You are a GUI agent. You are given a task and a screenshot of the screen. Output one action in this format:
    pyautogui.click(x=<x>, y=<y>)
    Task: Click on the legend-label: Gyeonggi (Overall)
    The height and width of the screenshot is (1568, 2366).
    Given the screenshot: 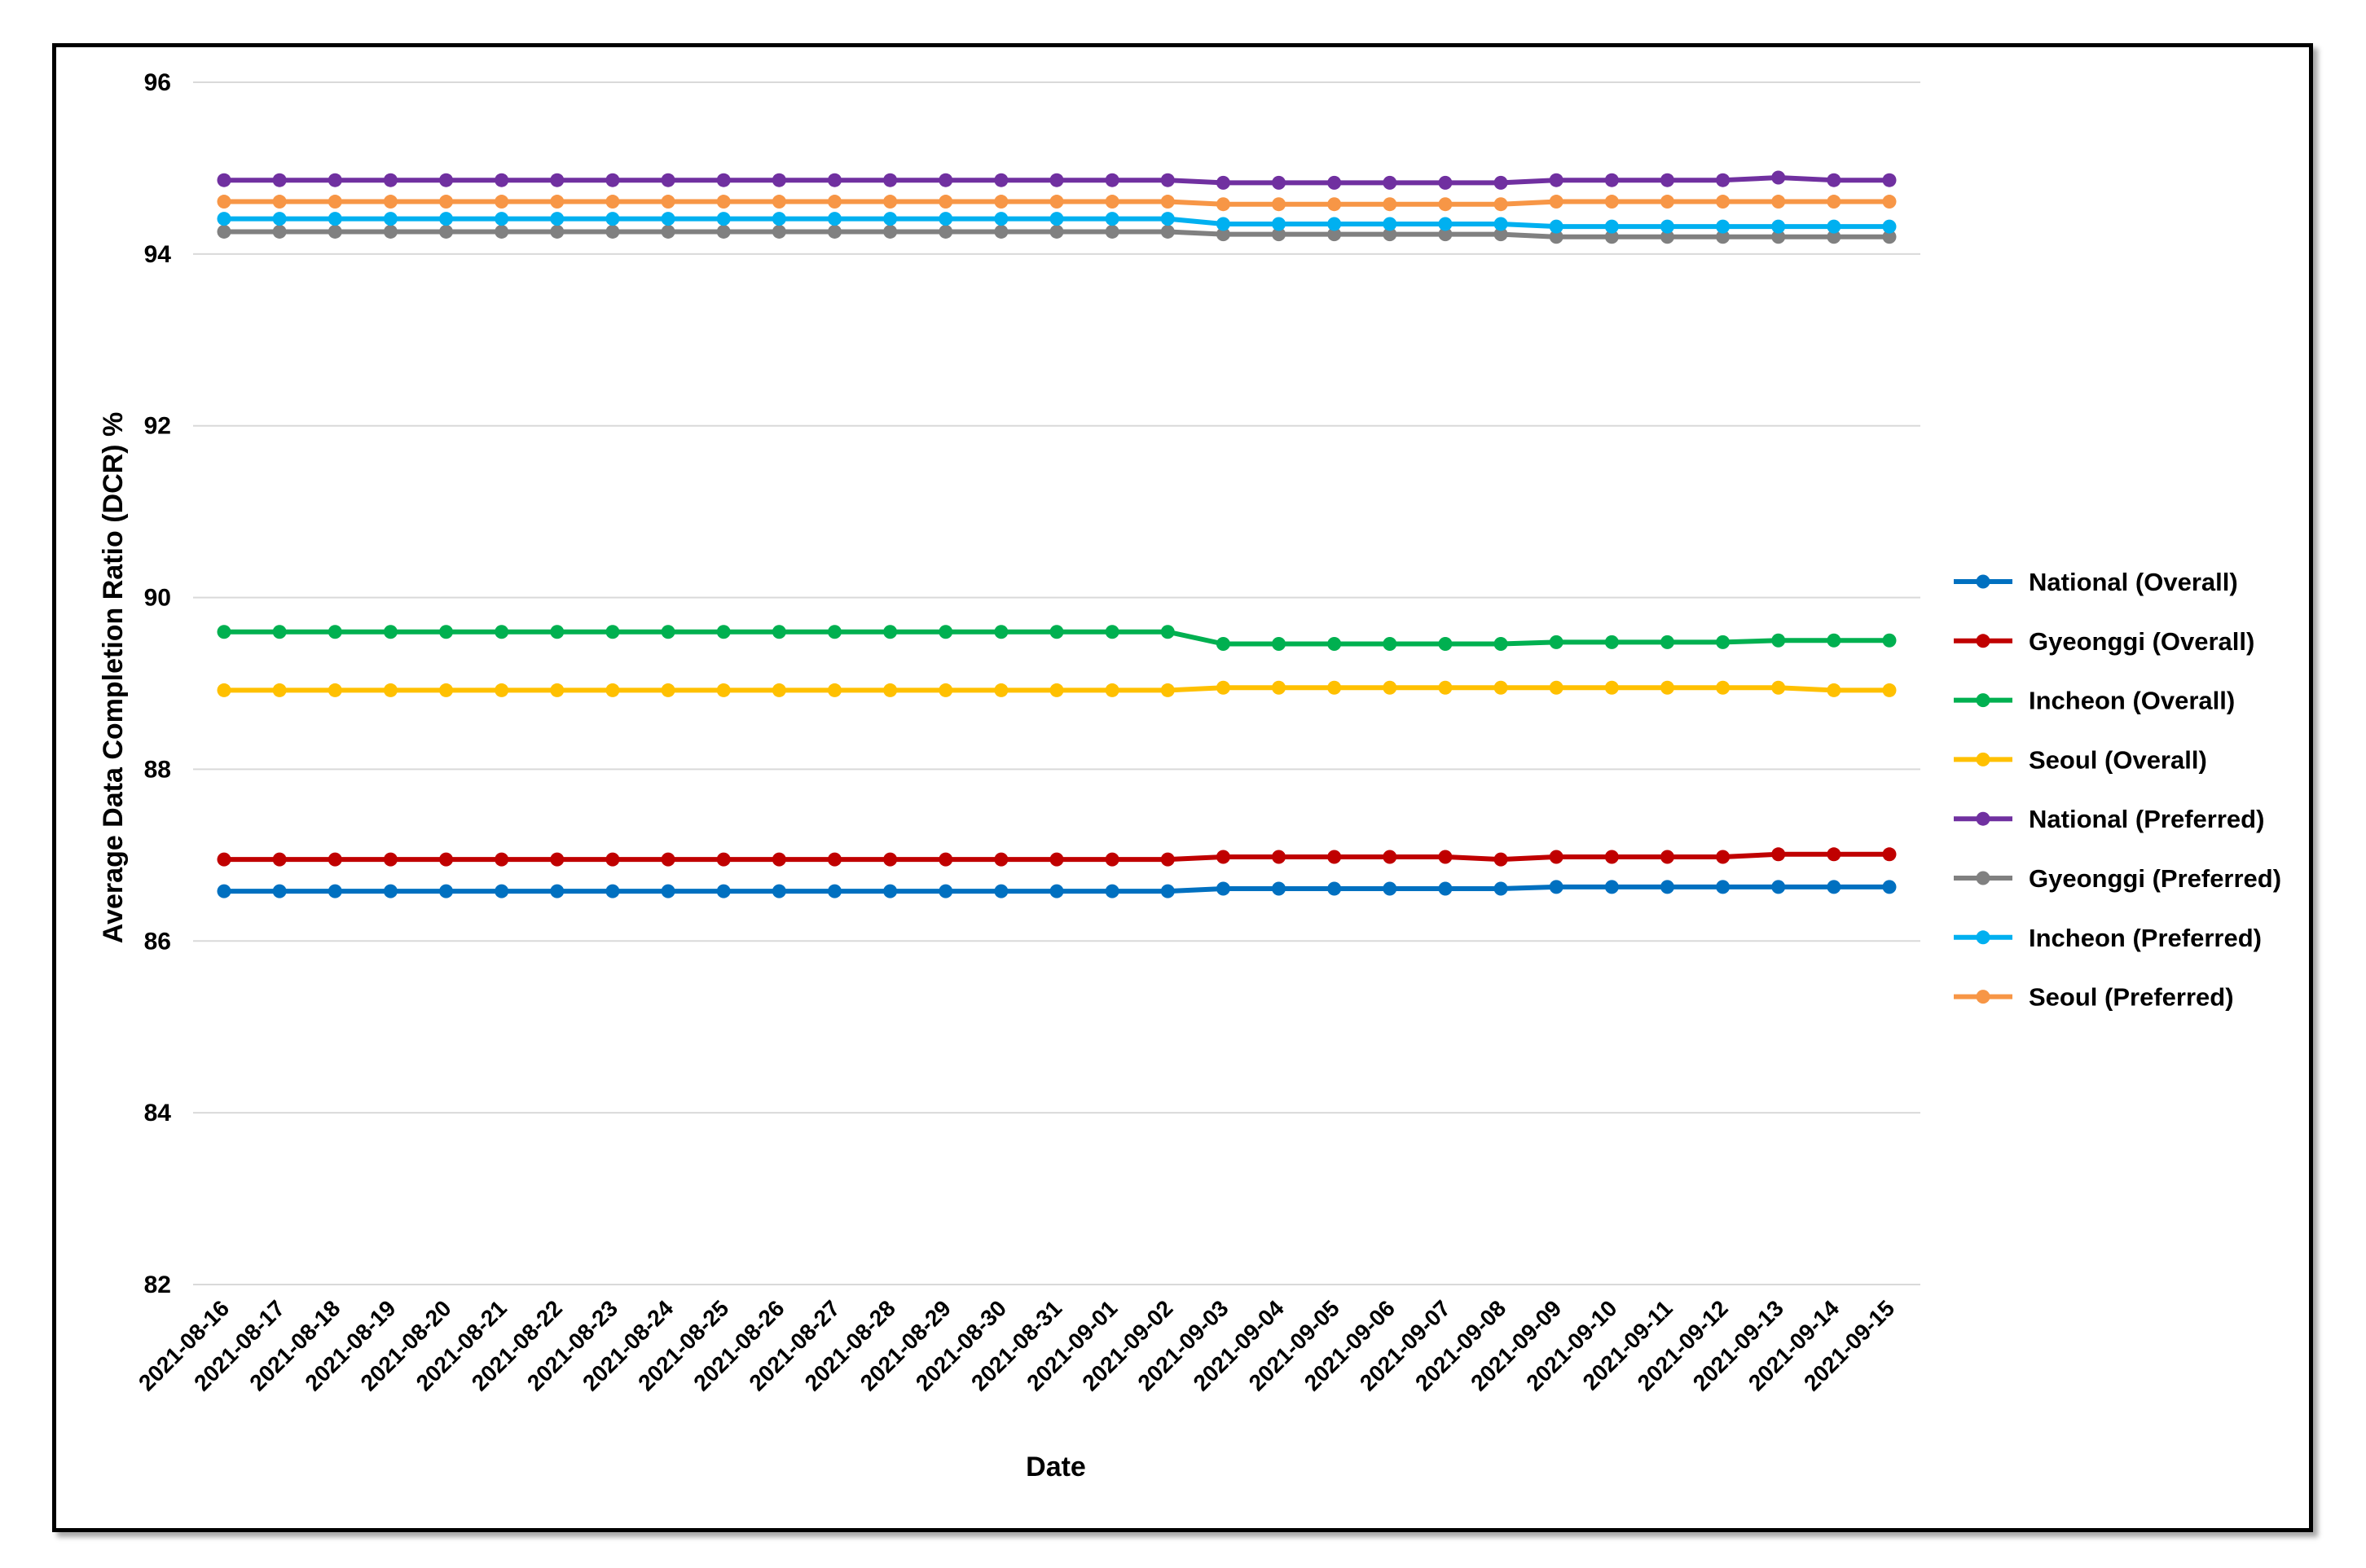 What is the action you would take?
    pyautogui.click(x=2141, y=641)
    